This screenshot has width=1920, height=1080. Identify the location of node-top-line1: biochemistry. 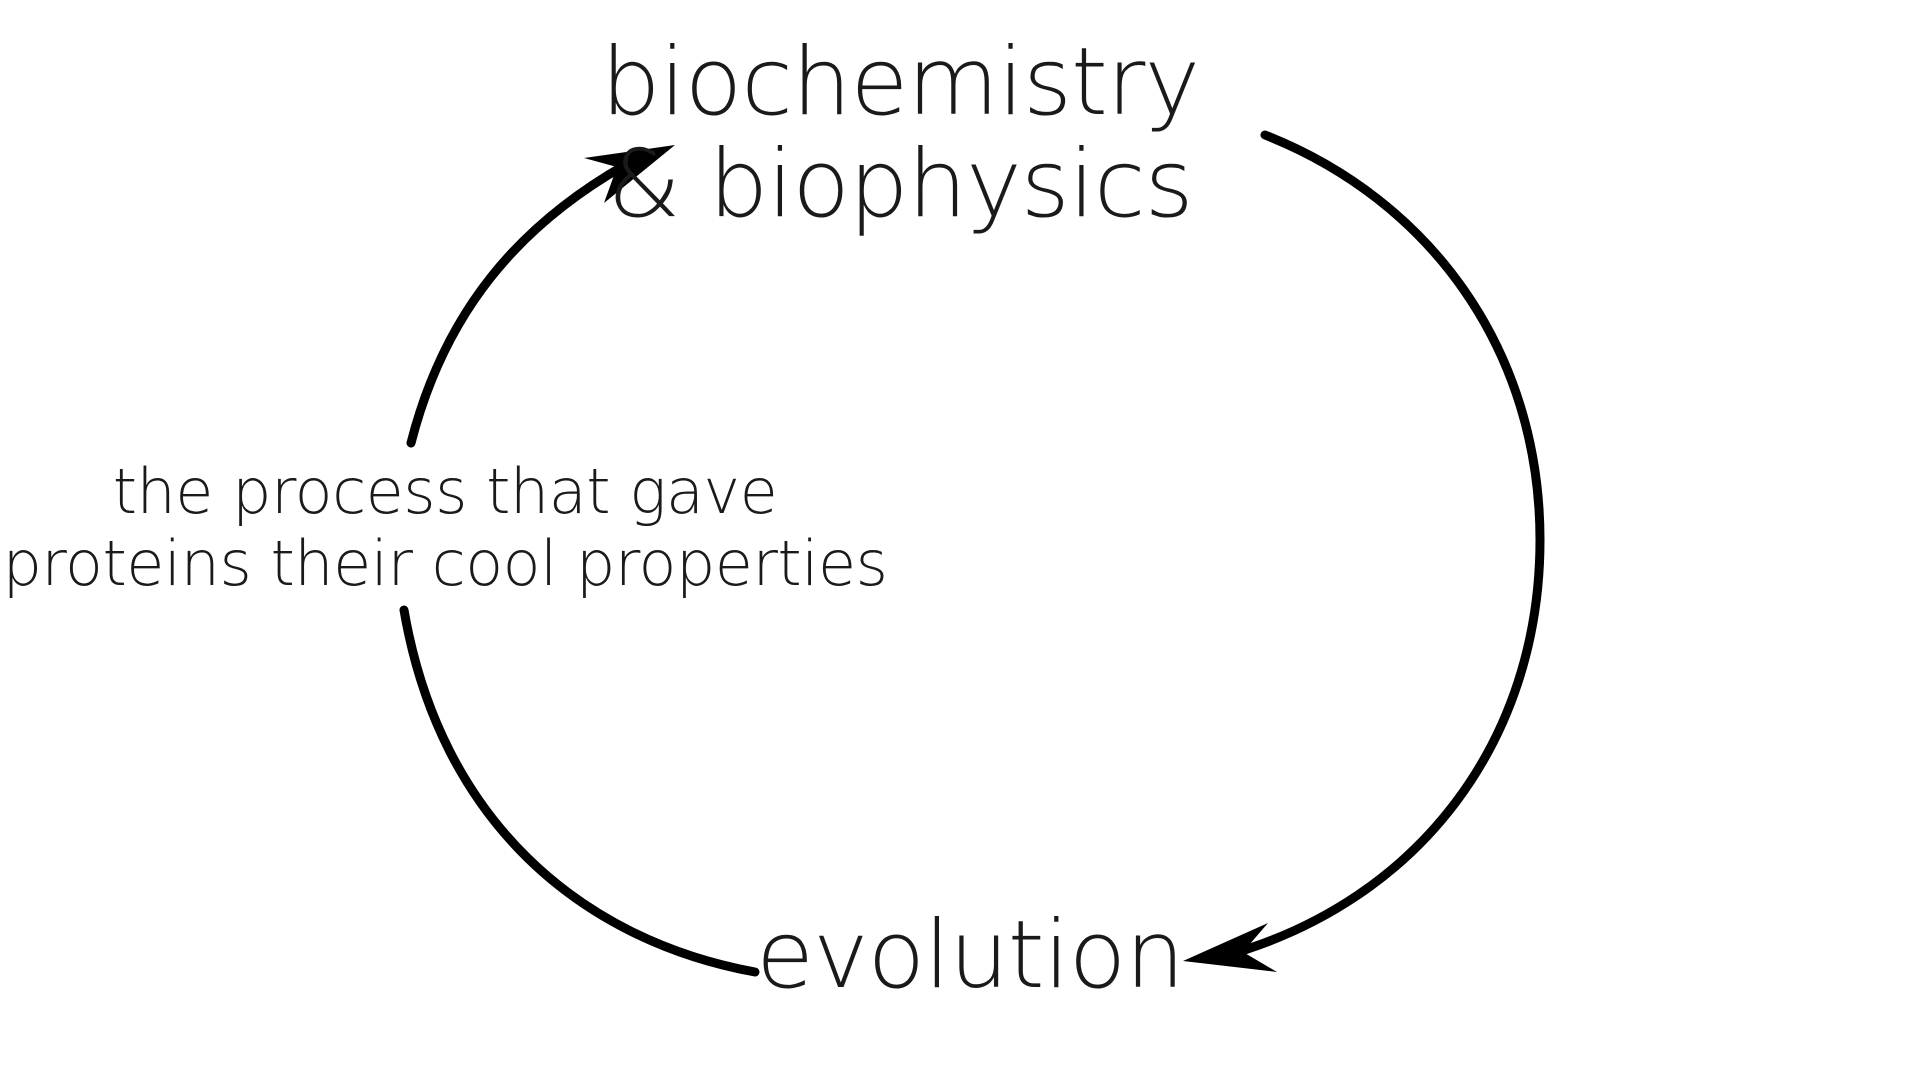
(900, 82).